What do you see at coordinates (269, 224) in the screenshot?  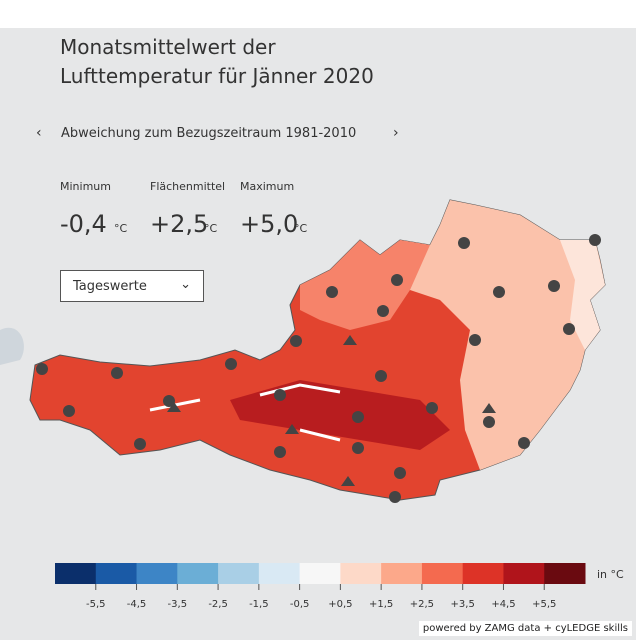 I see `stat-value: +5,0` at bounding box center [269, 224].